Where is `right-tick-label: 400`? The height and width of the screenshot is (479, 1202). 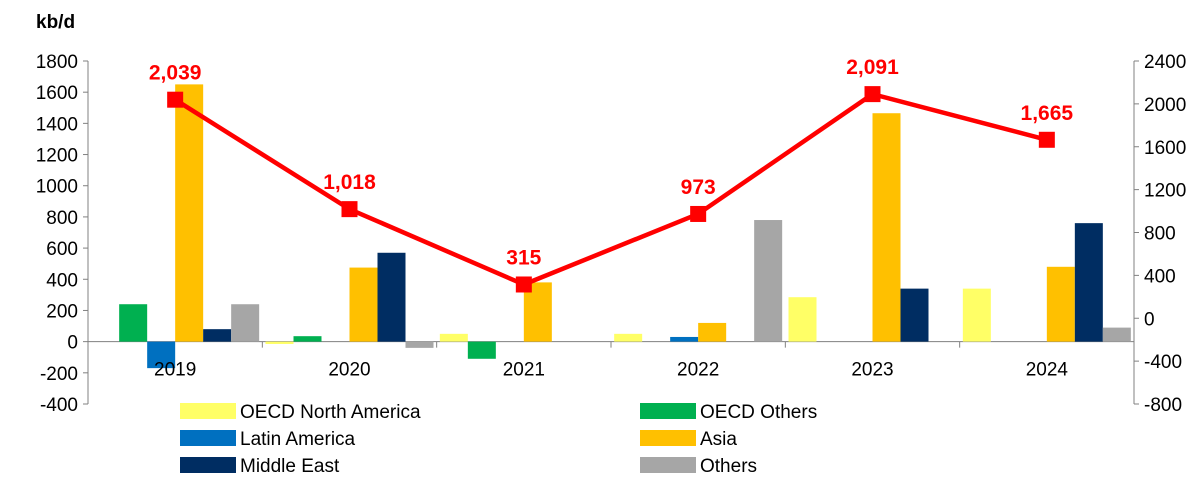
right-tick-label: 400 is located at coordinates (1160, 276).